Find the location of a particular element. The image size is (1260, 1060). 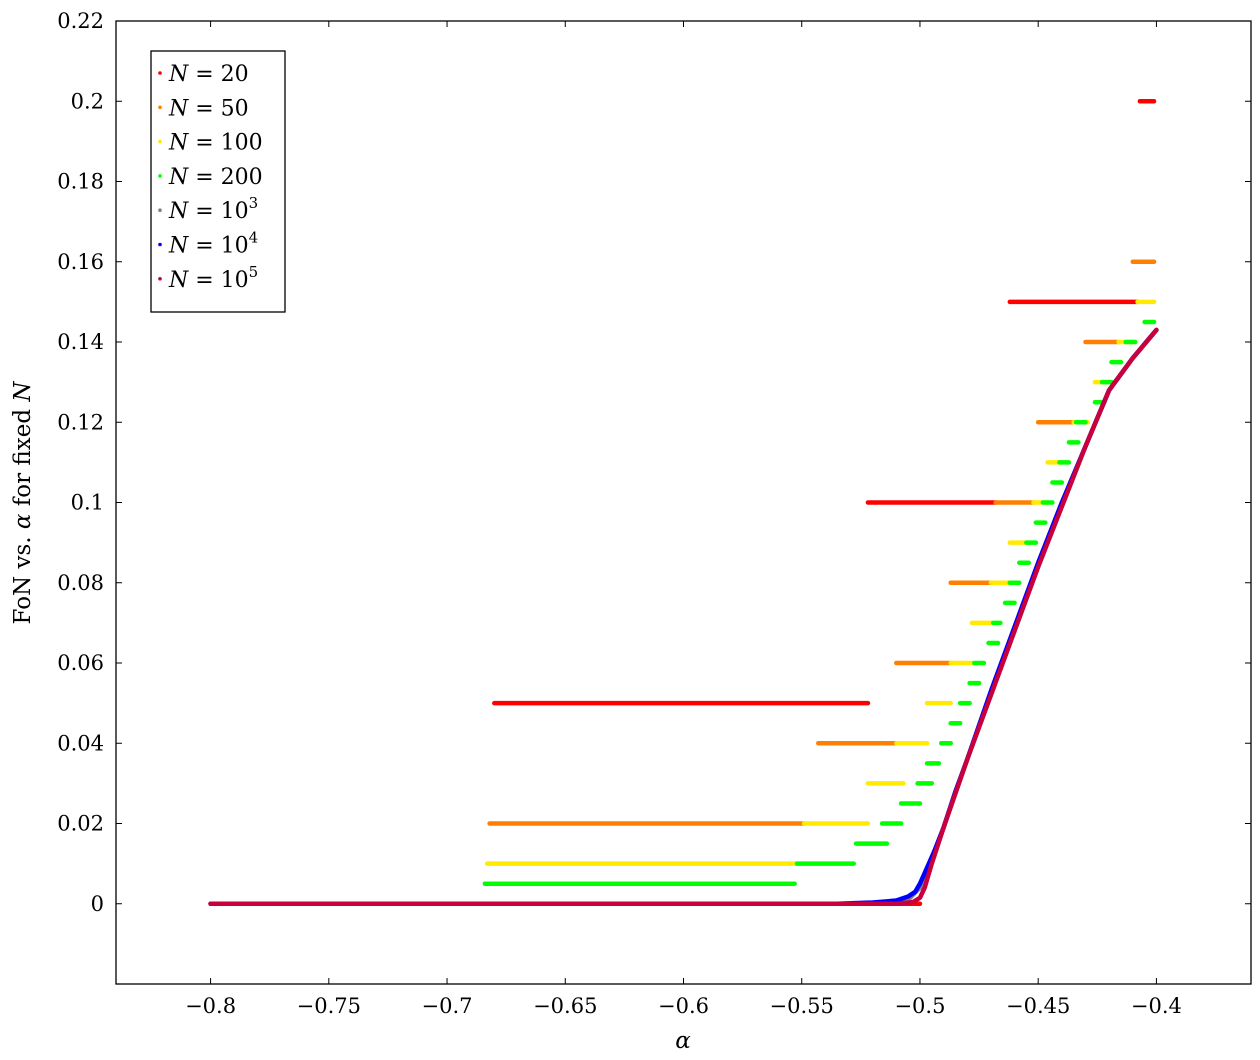

y-tick-label: 0.1 is located at coordinates (87, 503).